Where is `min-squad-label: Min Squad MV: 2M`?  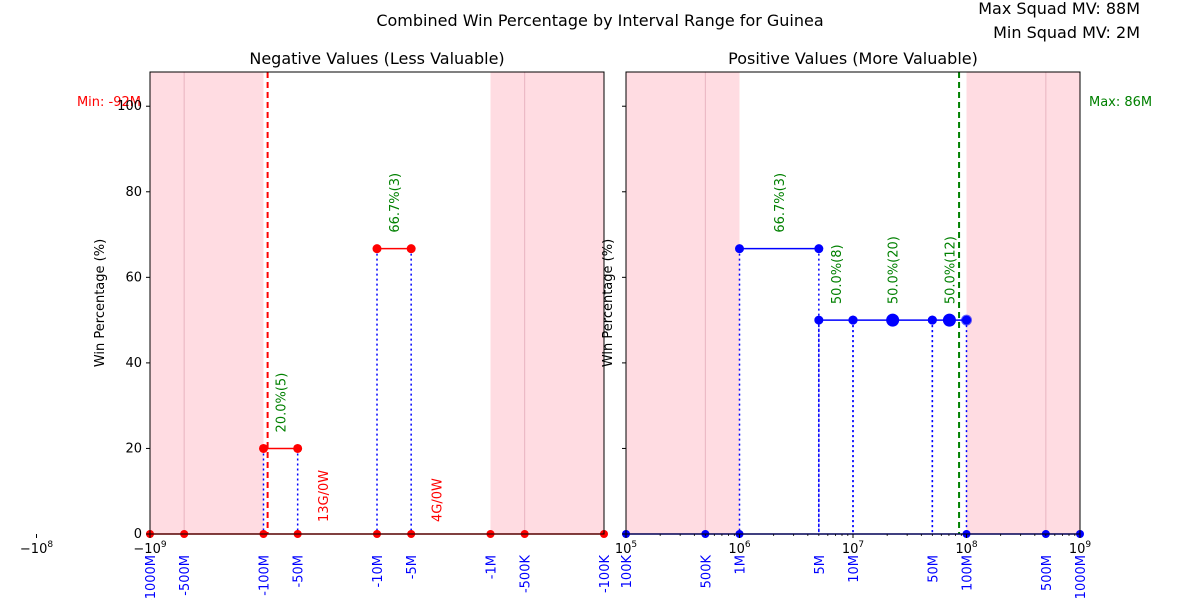
min-squad-label: Min Squad MV: 2M is located at coordinates (1066, 32).